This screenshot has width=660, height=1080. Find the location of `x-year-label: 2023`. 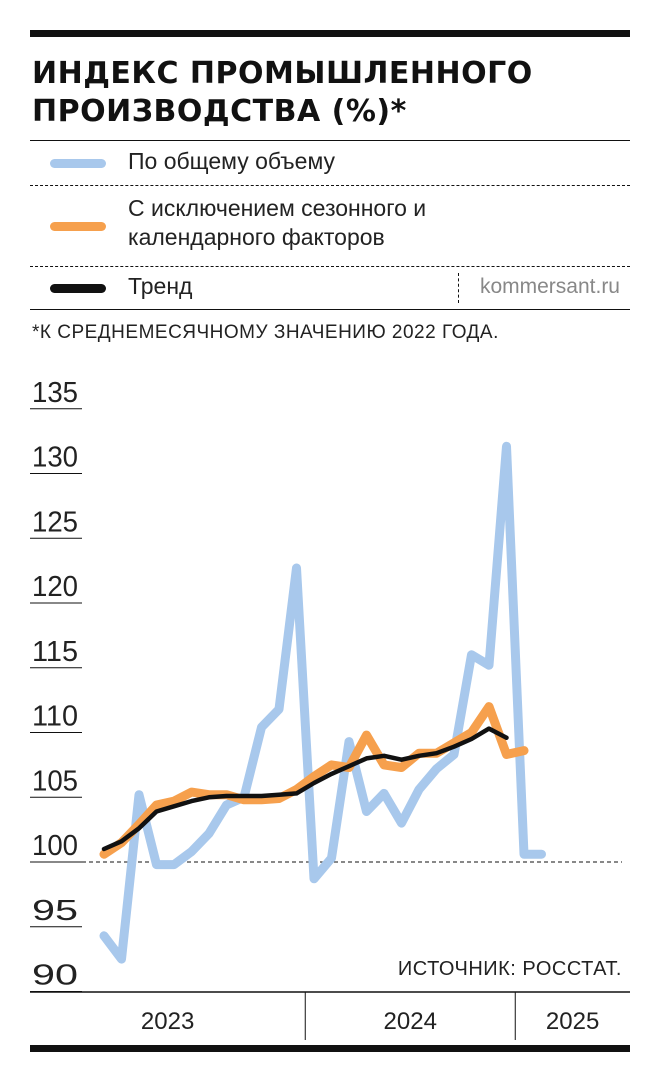

x-year-label: 2023 is located at coordinates (167, 1021).